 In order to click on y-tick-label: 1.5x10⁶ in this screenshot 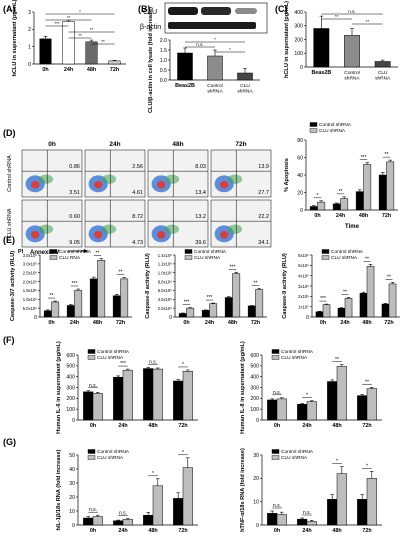, I will do `click(30, 290)`.